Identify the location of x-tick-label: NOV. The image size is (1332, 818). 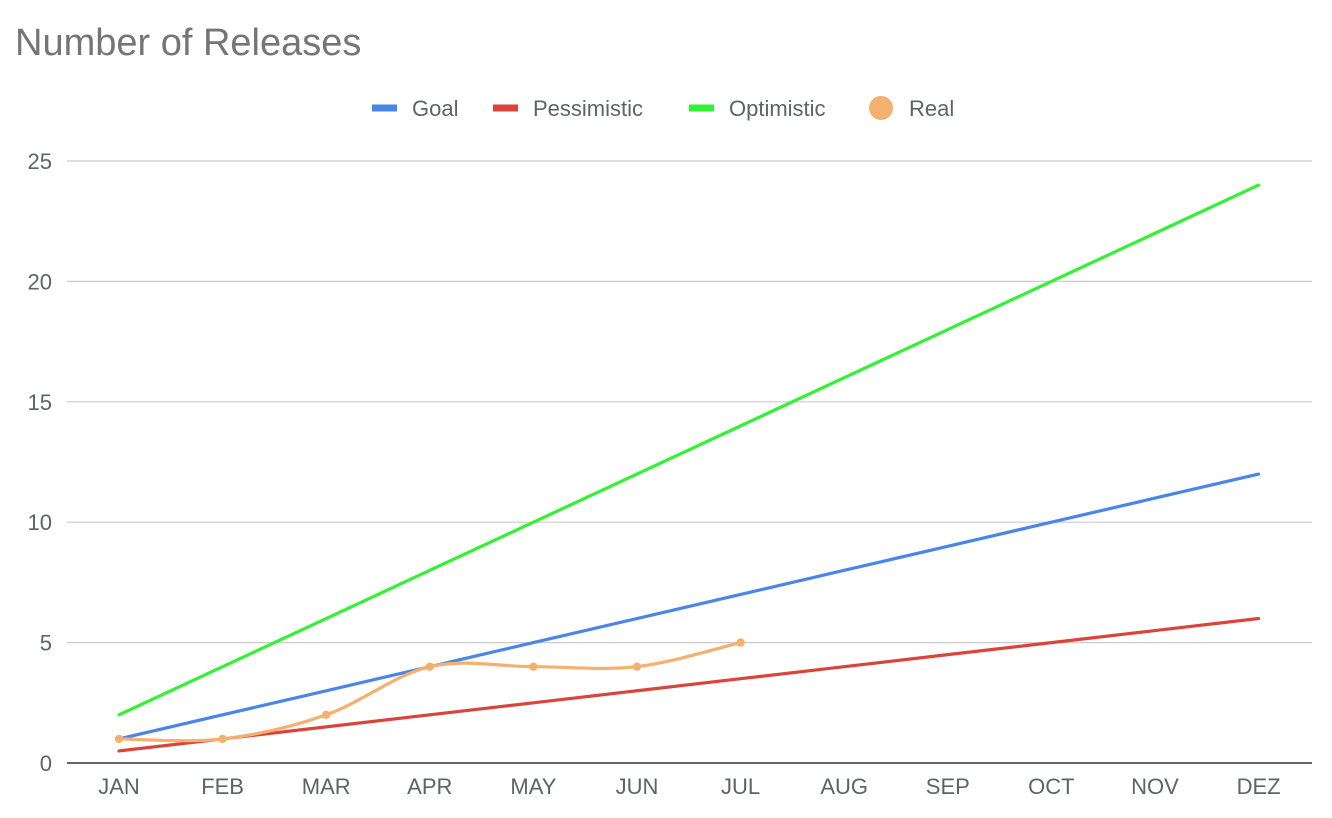
(1155, 786).